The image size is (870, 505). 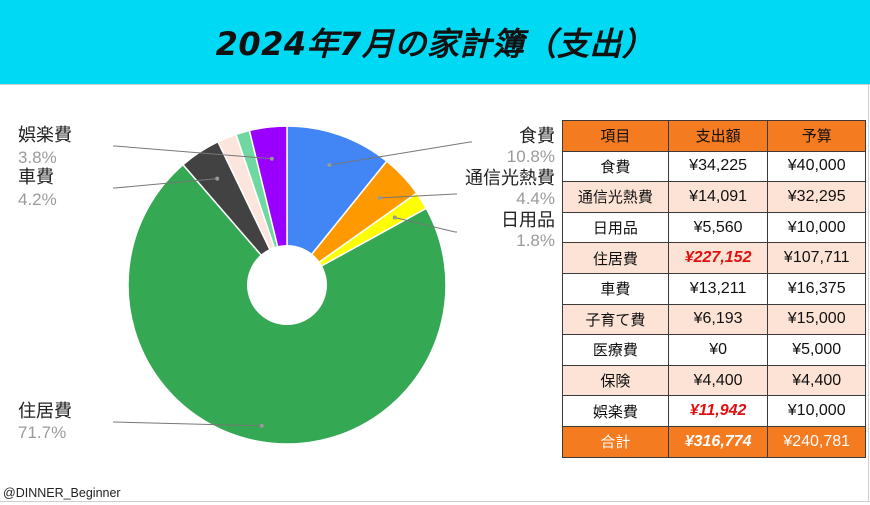 I want to click on slice-label-percent: 1.8%, so click(x=535, y=240).